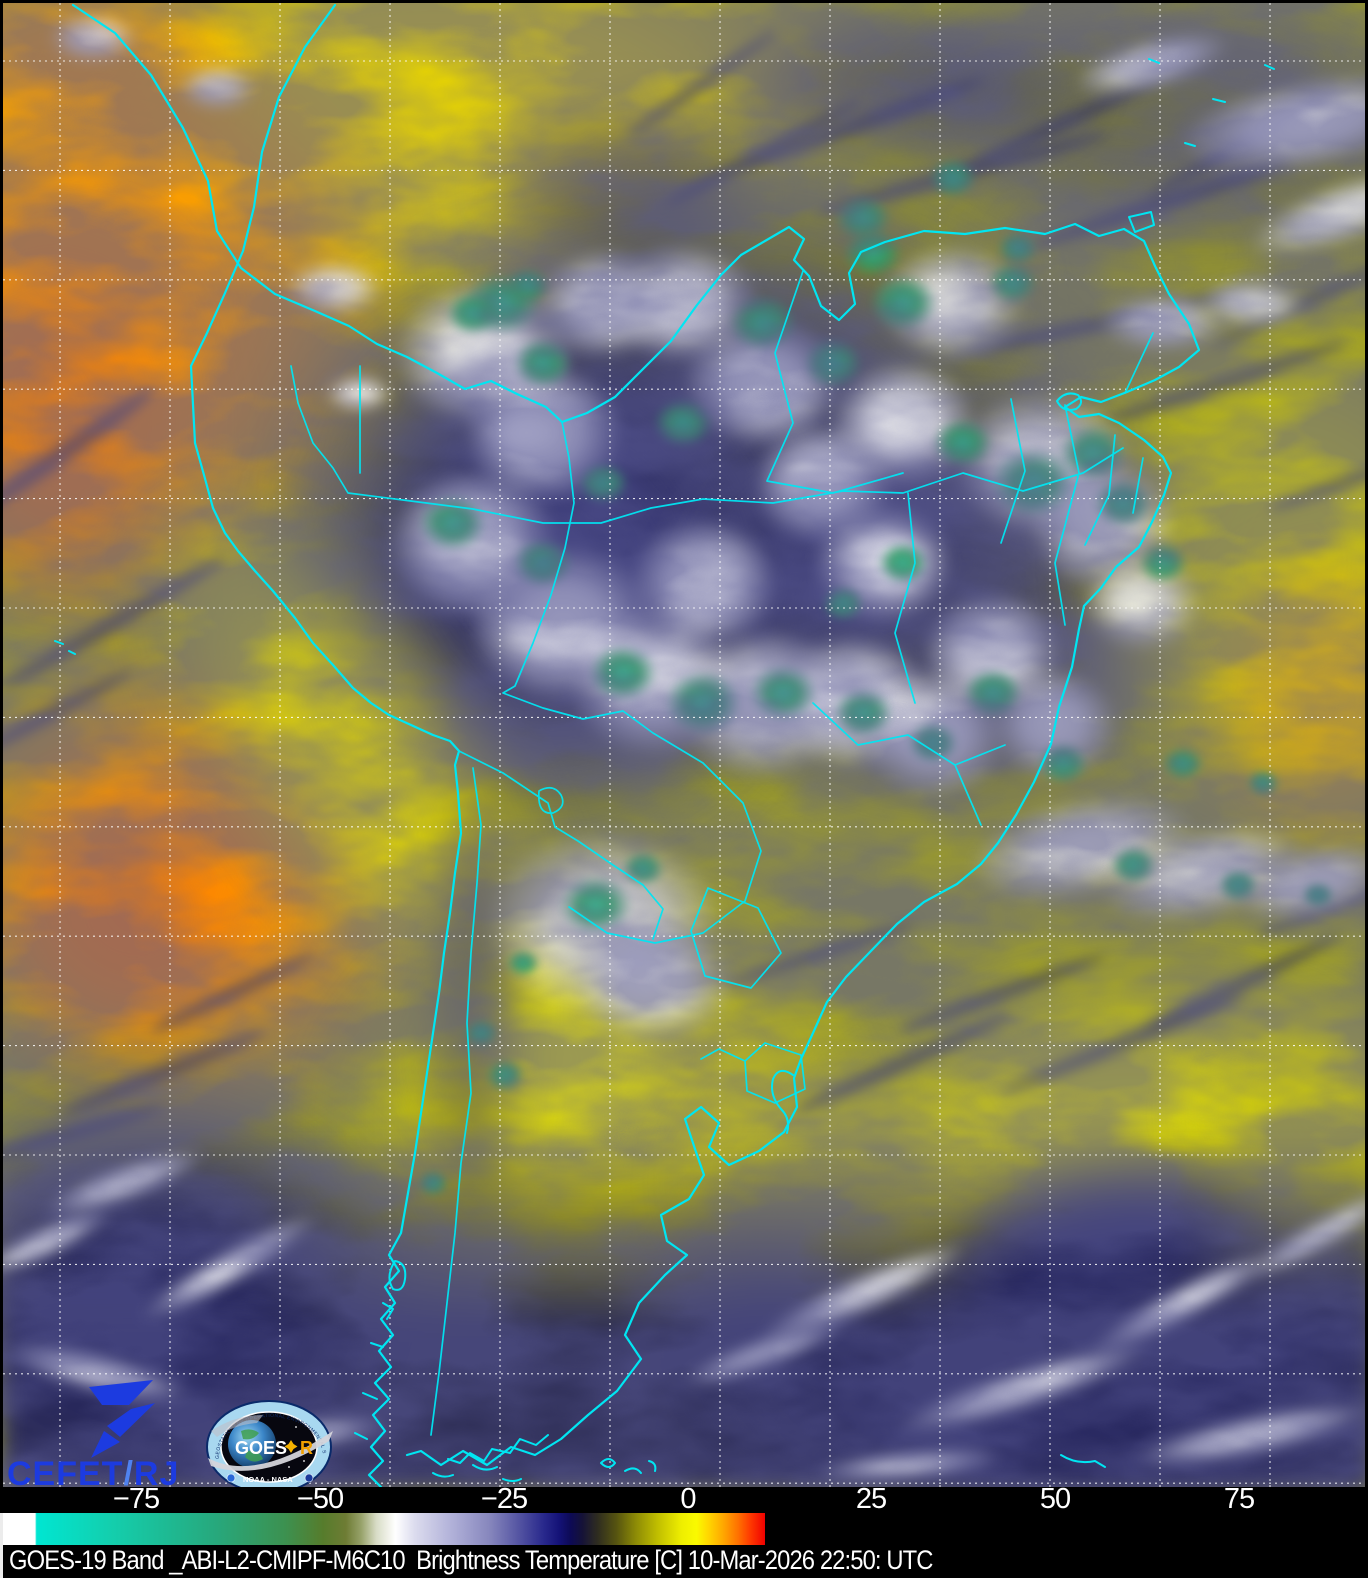  I want to click on colorbar-tick-label: 50, so click(1055, 1499).